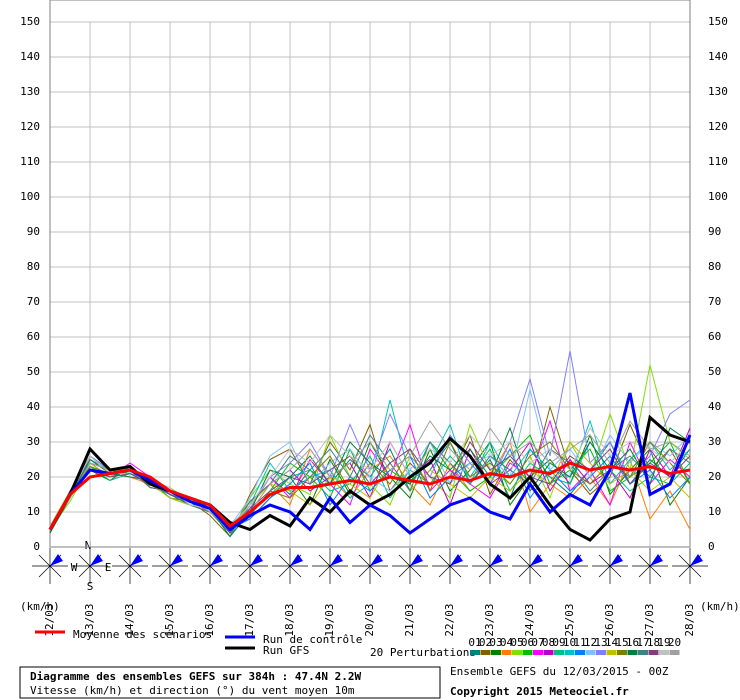 This screenshot has height=700, width=740. Describe the element at coordinates (718, 56) in the screenshot. I see `y-tick-label-right: 140` at that location.